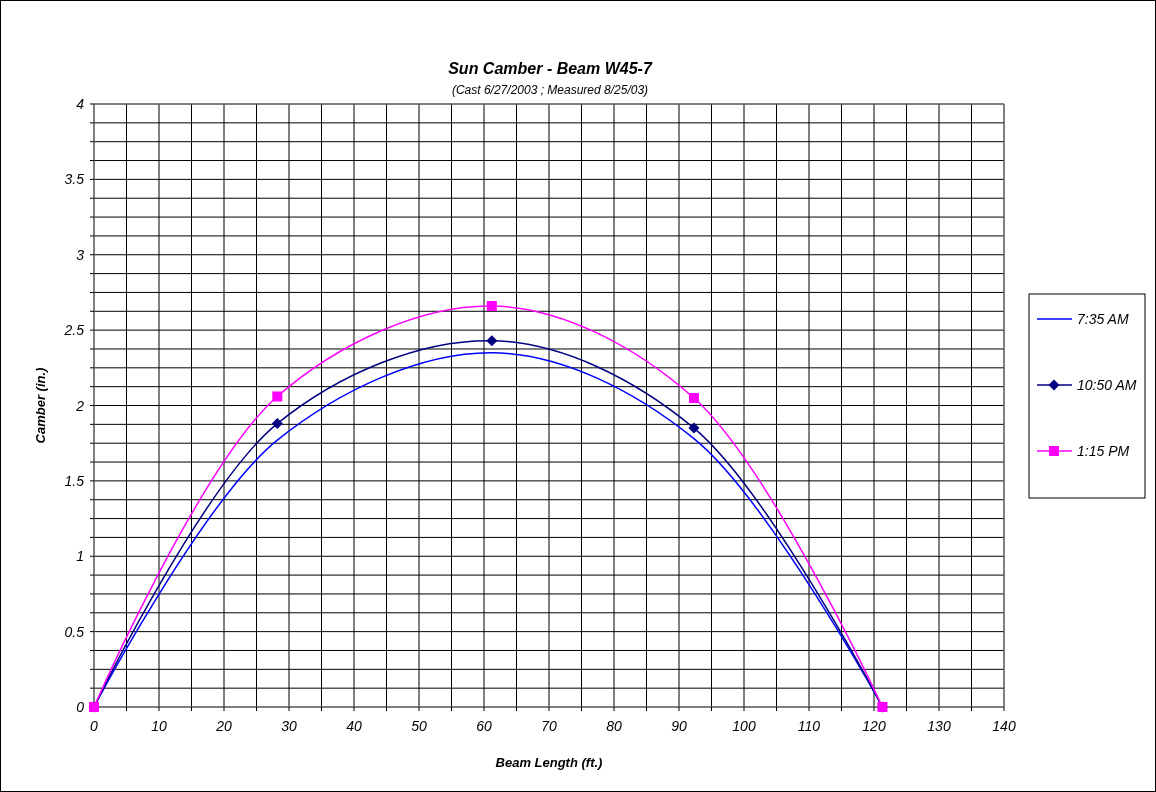 The height and width of the screenshot is (792, 1156). What do you see at coordinates (874, 726) in the screenshot?
I see `x-tick-label: 120` at bounding box center [874, 726].